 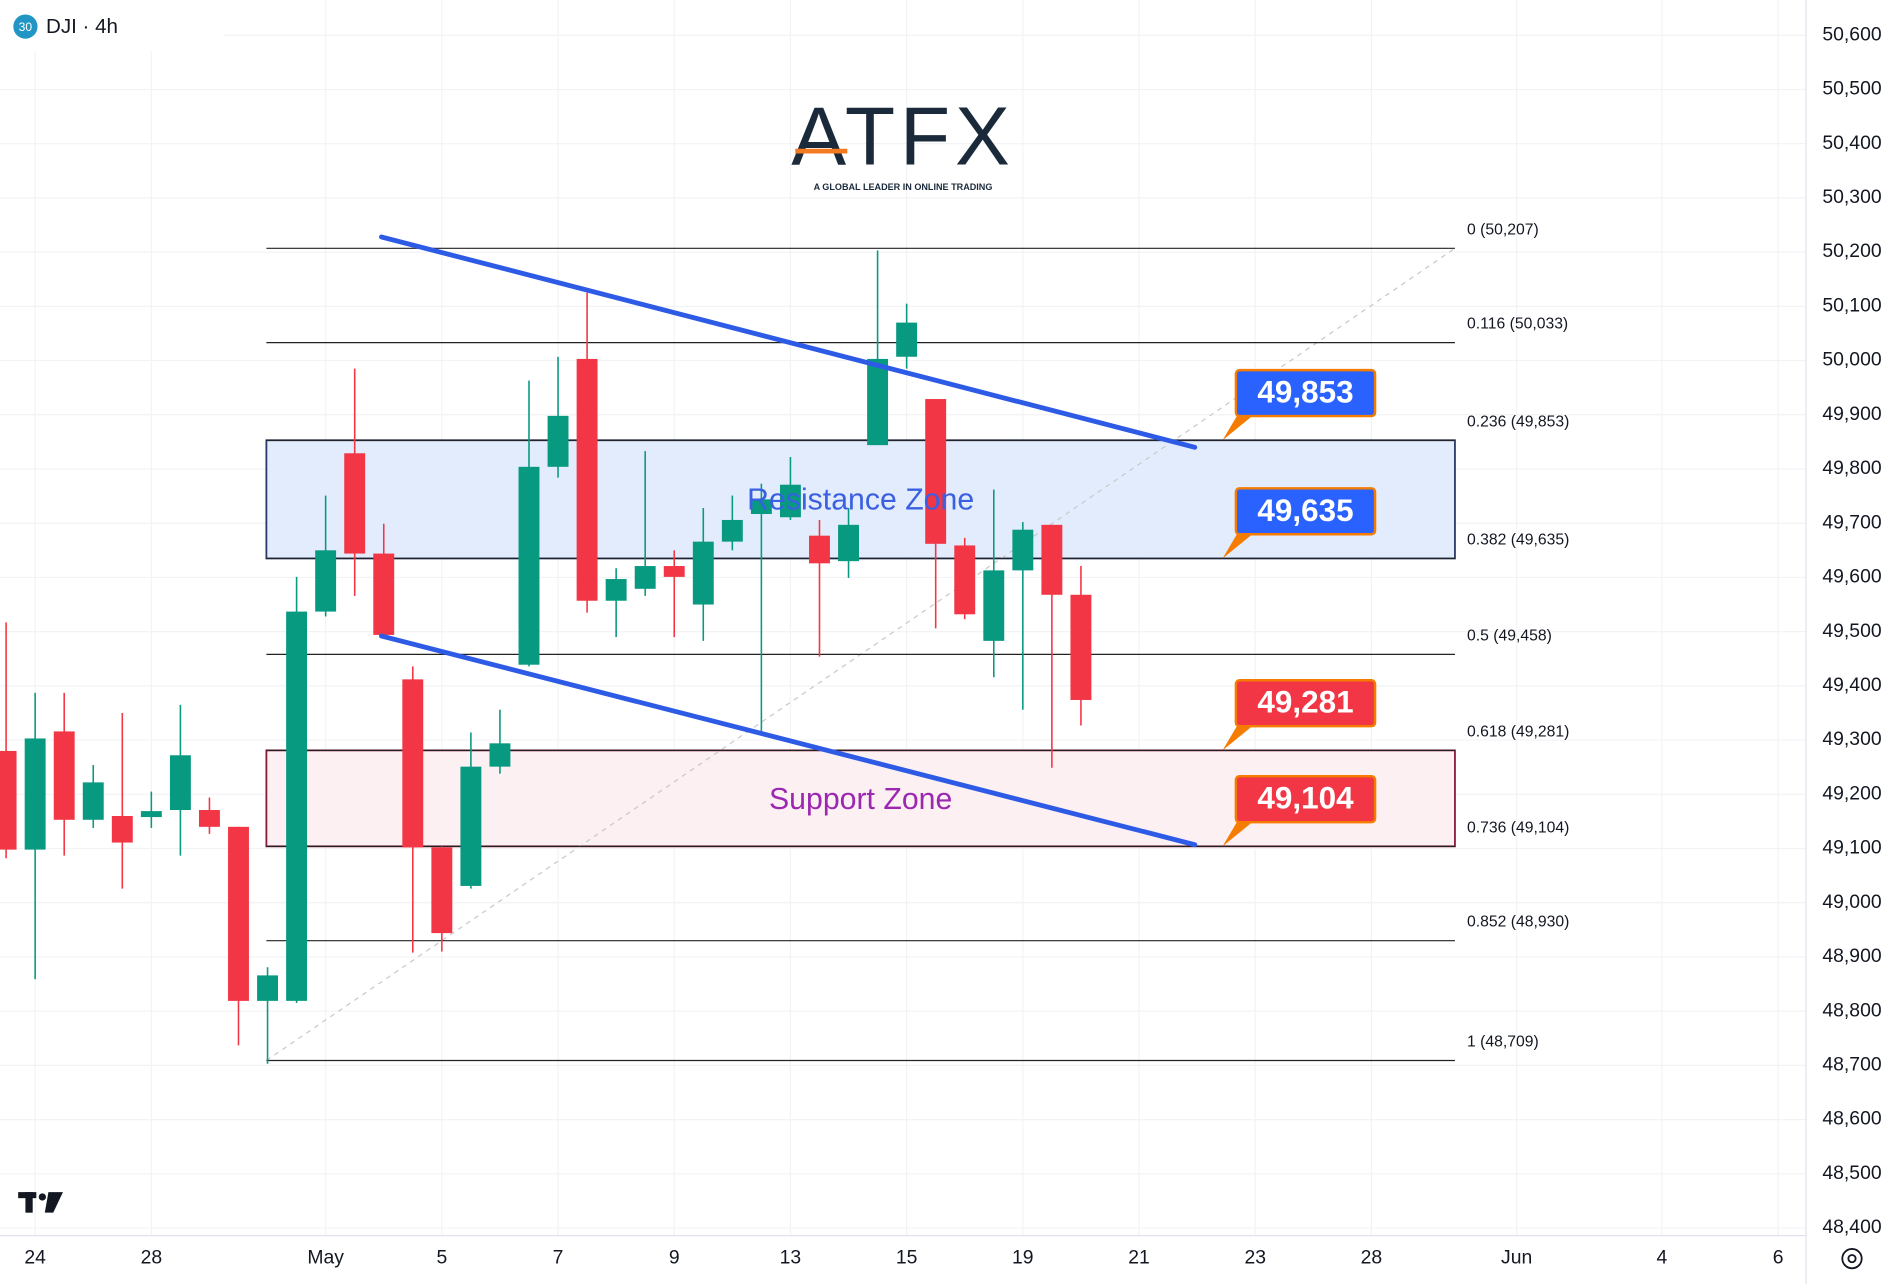 I want to click on x-tick-label: 21, so click(x=1139, y=1258).